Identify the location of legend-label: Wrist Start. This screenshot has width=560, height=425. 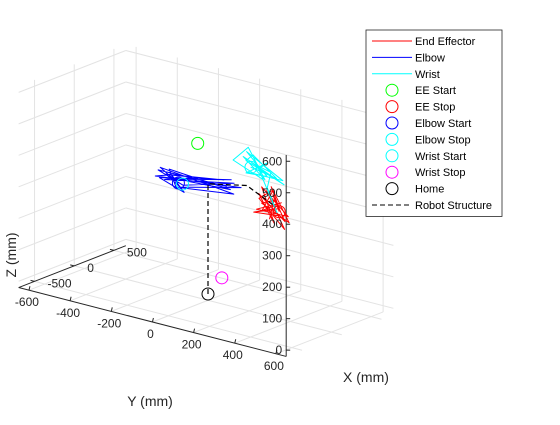
(440, 157).